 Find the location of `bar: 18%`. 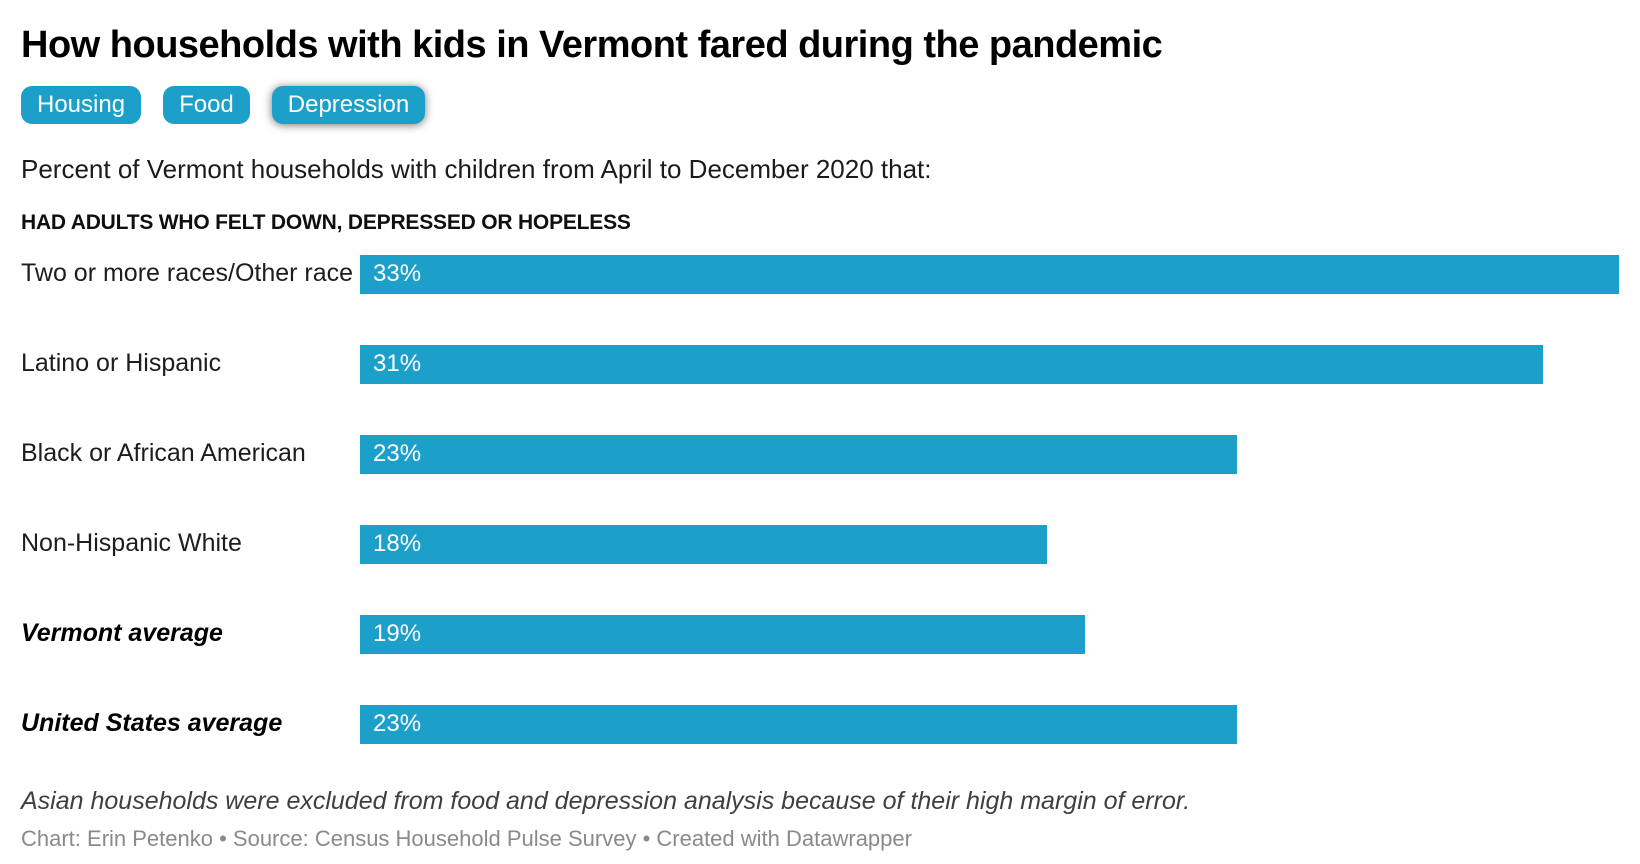

bar: 18% is located at coordinates (703, 544).